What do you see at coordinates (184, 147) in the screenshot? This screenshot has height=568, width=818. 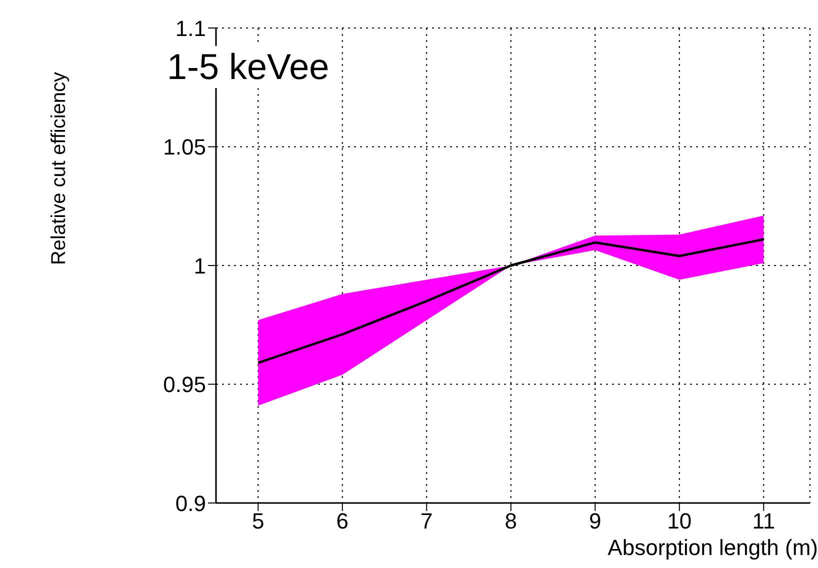 I see `y-tick-label: 1.05` at bounding box center [184, 147].